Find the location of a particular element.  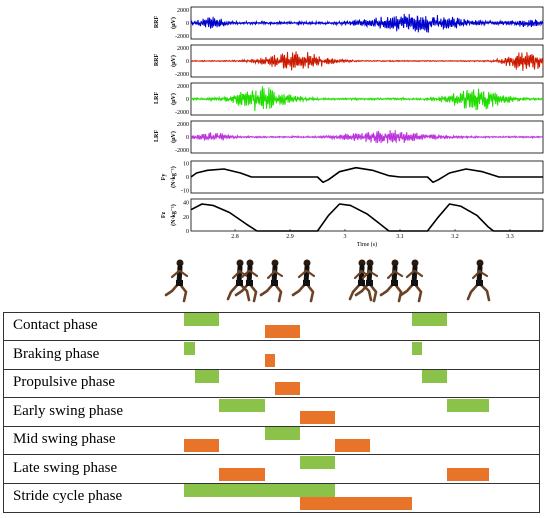

phase-label: Propulsive phase is located at coordinates (64, 382).